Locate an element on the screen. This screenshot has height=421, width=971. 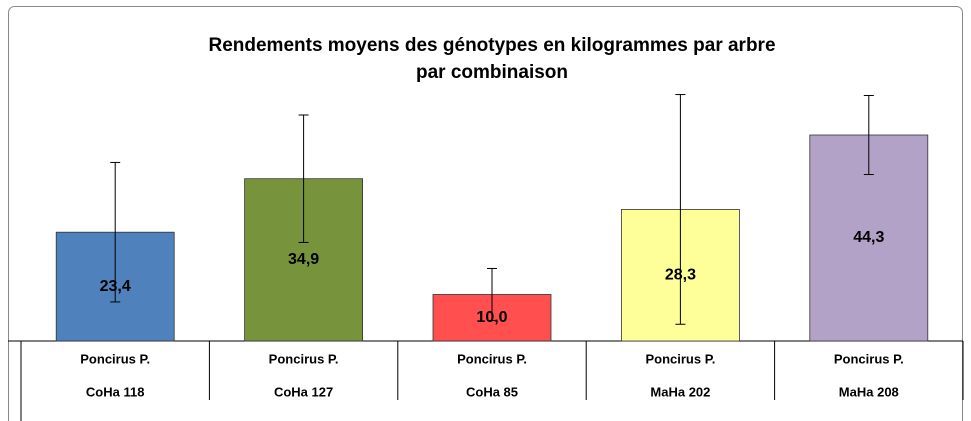
x-tick-label: CoHa 118 is located at coordinates (115, 391).